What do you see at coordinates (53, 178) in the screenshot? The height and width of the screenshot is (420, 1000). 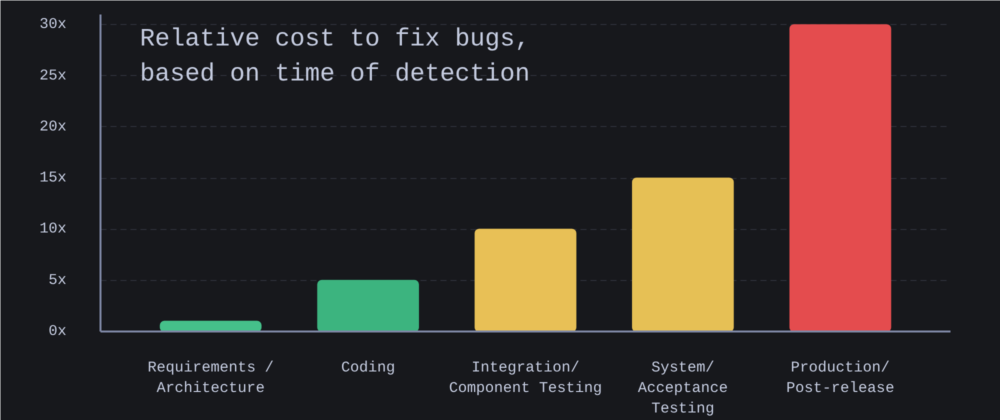 I see `y-tick-label: 15x` at bounding box center [53, 178].